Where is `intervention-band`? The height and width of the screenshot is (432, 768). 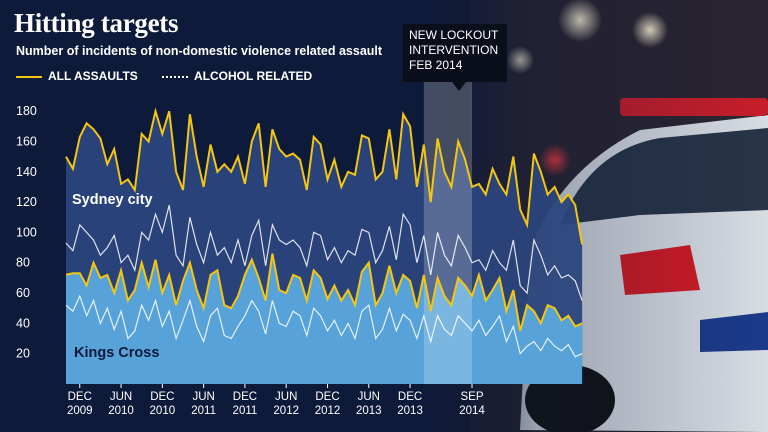
intervention-band is located at coordinates (447, 233).